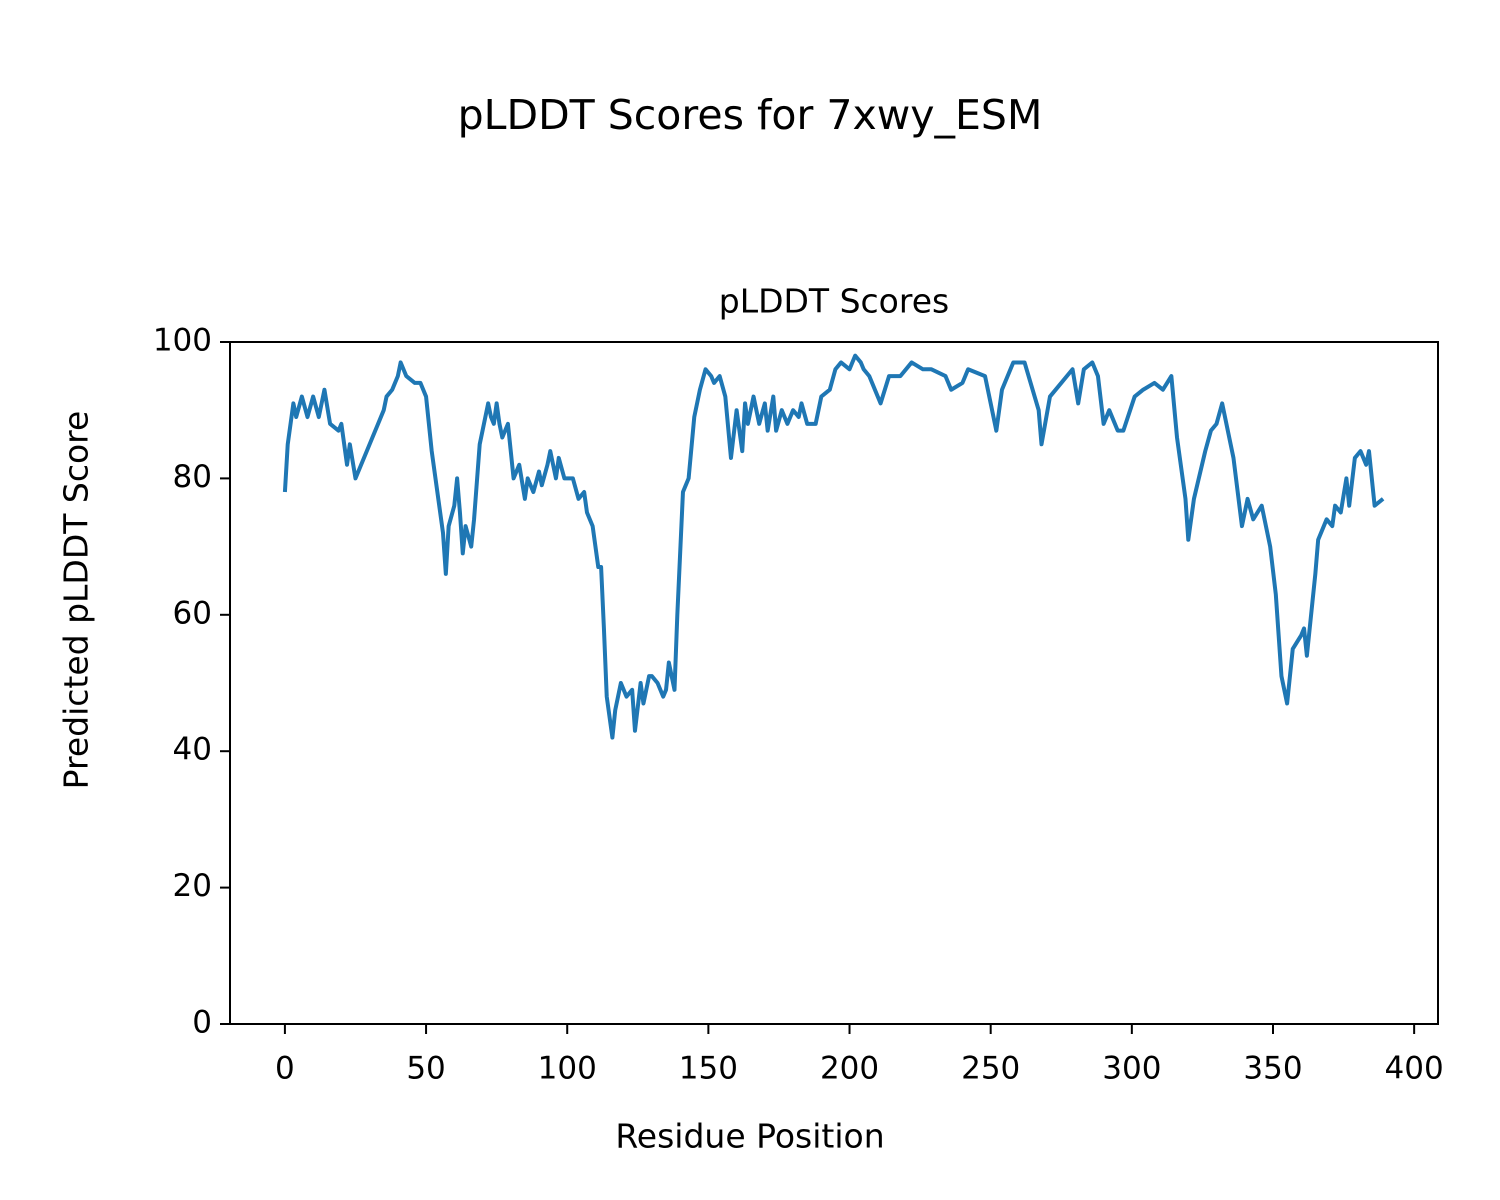 This screenshot has width=1500, height=1200. What do you see at coordinates (192, 613) in the screenshot?
I see `y-tick-label: 60` at bounding box center [192, 613].